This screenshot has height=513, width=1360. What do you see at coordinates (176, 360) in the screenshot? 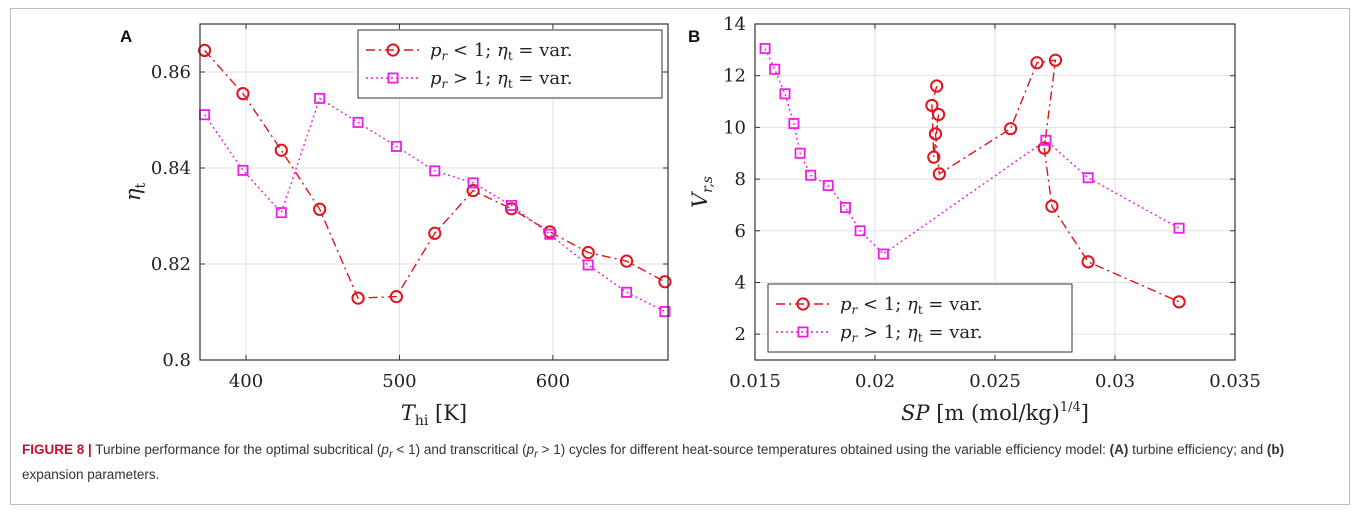
I see `y-tick-label: 0.8` at bounding box center [176, 360].